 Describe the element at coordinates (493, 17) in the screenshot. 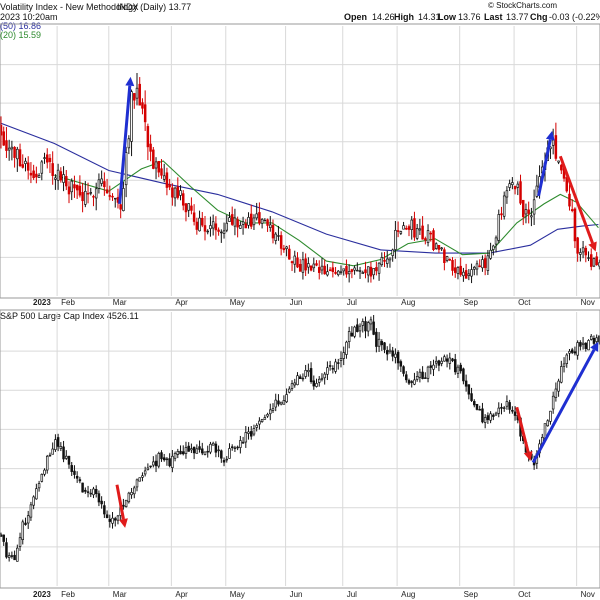

I see `ohlc-last-label: Last` at that location.